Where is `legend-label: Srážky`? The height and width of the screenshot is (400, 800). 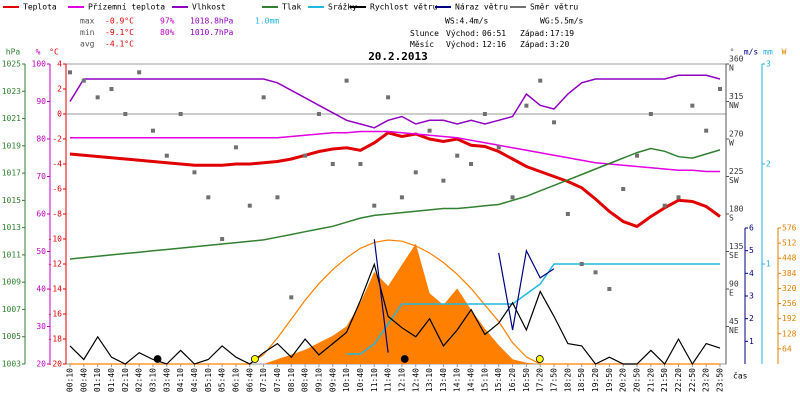
legend-label: Srážky is located at coordinates (342, 7).